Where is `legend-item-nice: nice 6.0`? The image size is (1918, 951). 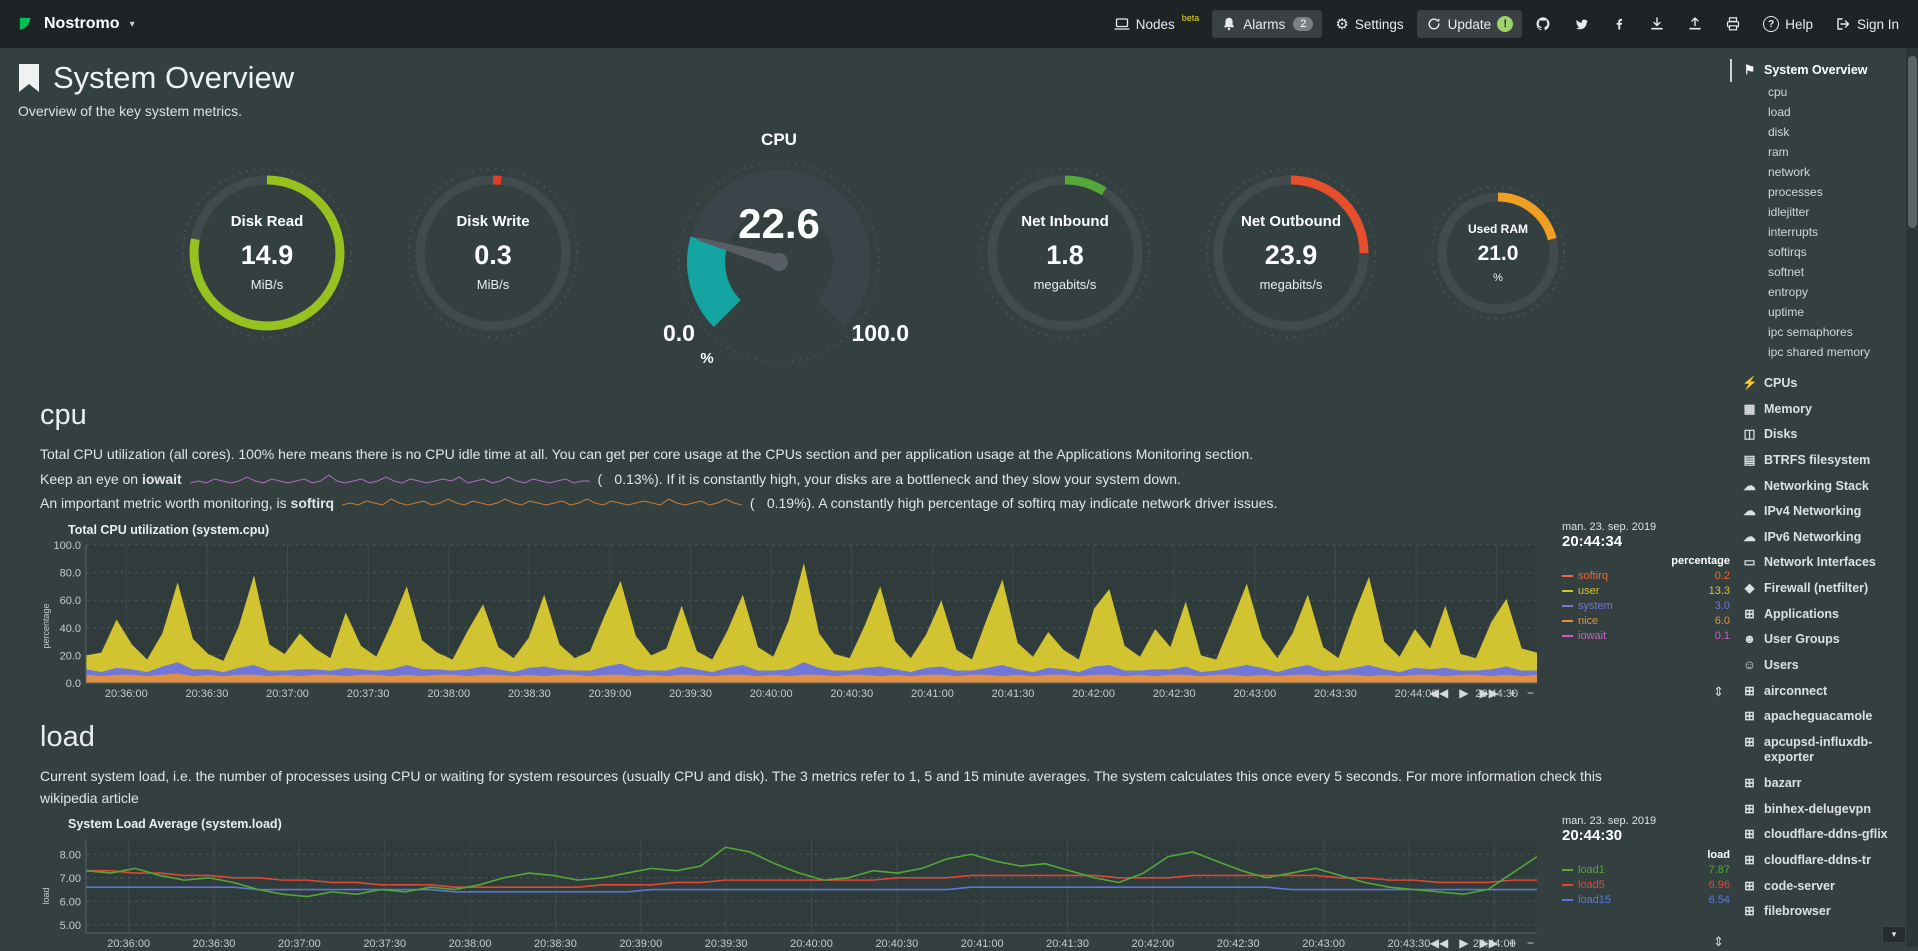 legend-item-nice: nice 6.0 is located at coordinates (1646, 621).